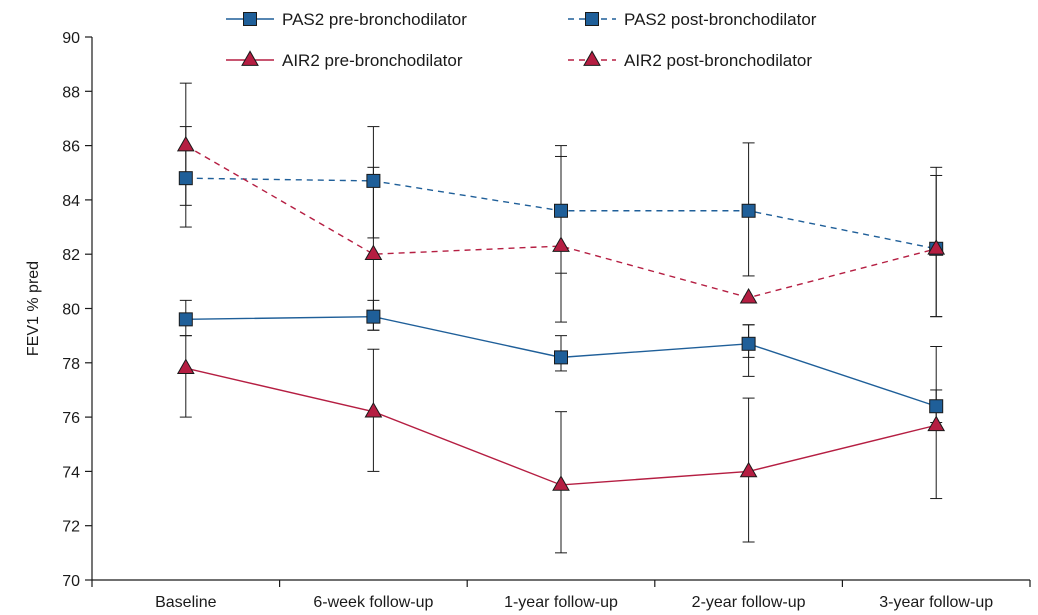 Image resolution: width=1038 pixels, height=615 pixels. I want to click on y-tick-label: 70, so click(71, 581).